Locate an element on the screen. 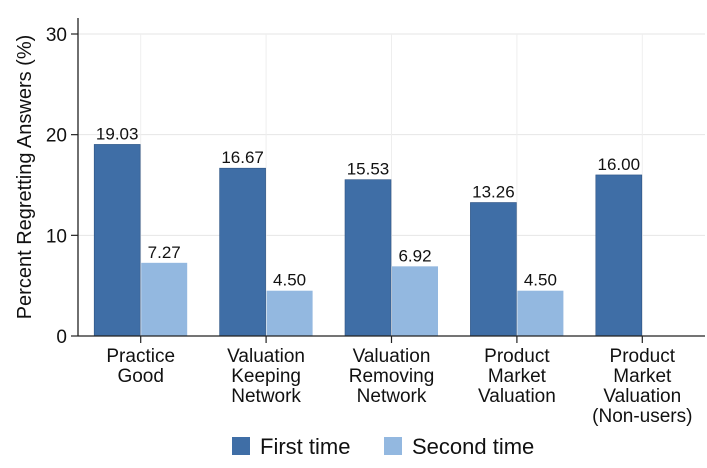 The image size is (707, 468). bar-value-label: 16.67 is located at coordinates (242, 157).